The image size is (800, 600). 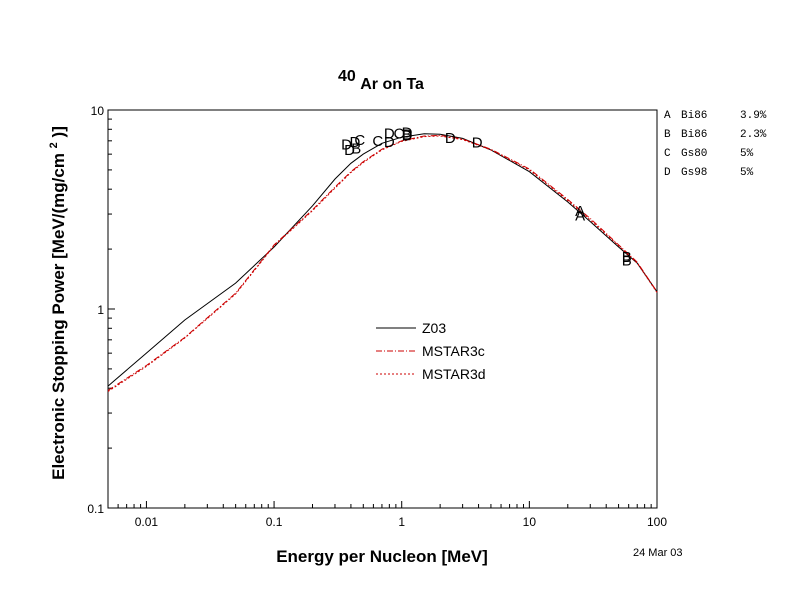 I want to click on x-tick-label: 100, so click(x=657, y=522).